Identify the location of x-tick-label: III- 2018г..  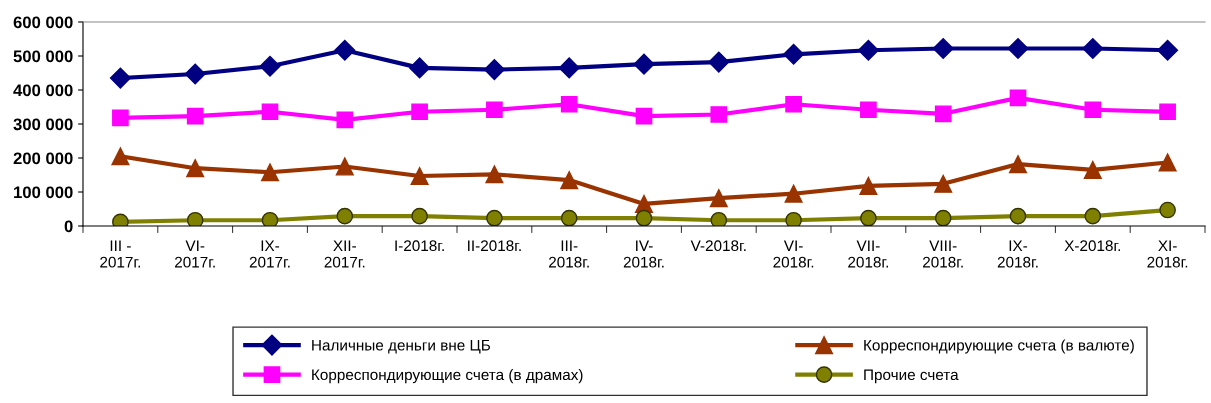
(569, 254).